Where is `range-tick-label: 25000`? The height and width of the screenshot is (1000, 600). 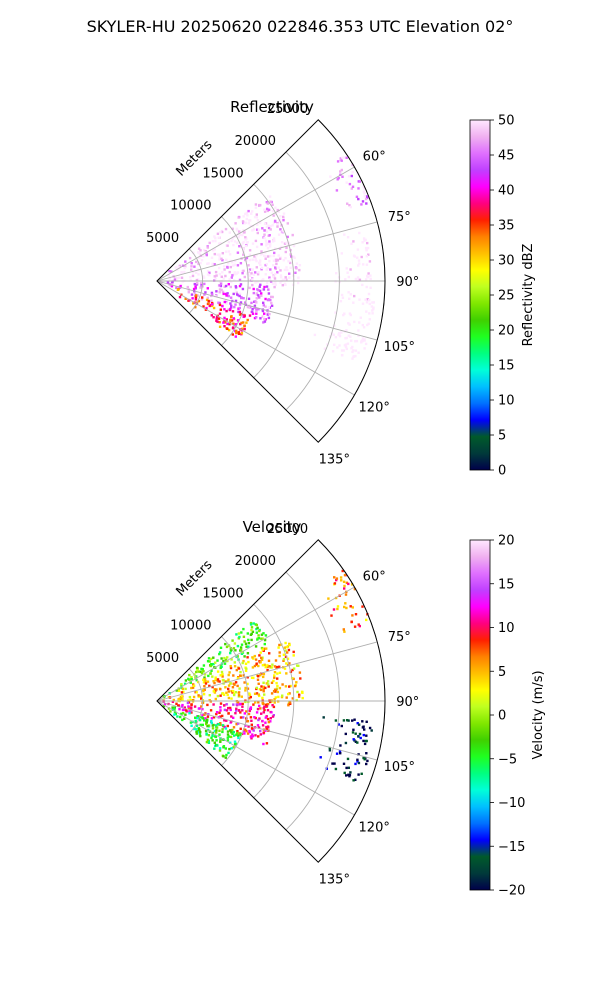 range-tick-label: 25000 is located at coordinates (287, 529).